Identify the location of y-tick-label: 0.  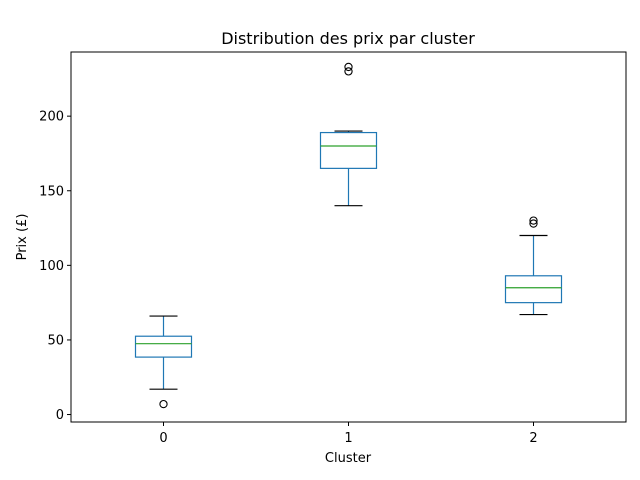
(60, 415).